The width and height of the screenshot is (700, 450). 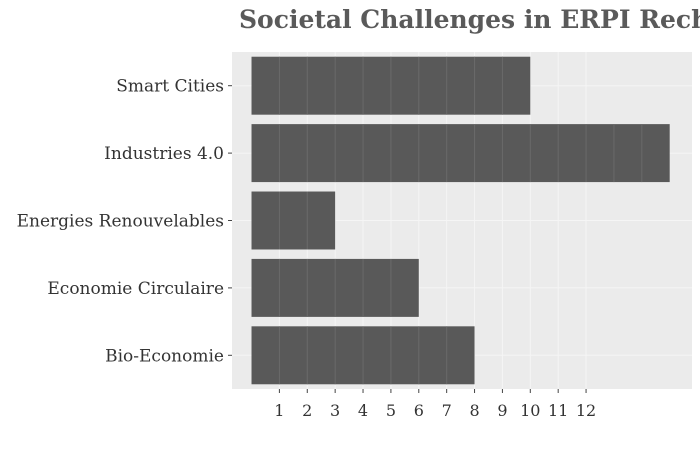 I want to click on x-tick-label: 9, so click(x=502, y=410).